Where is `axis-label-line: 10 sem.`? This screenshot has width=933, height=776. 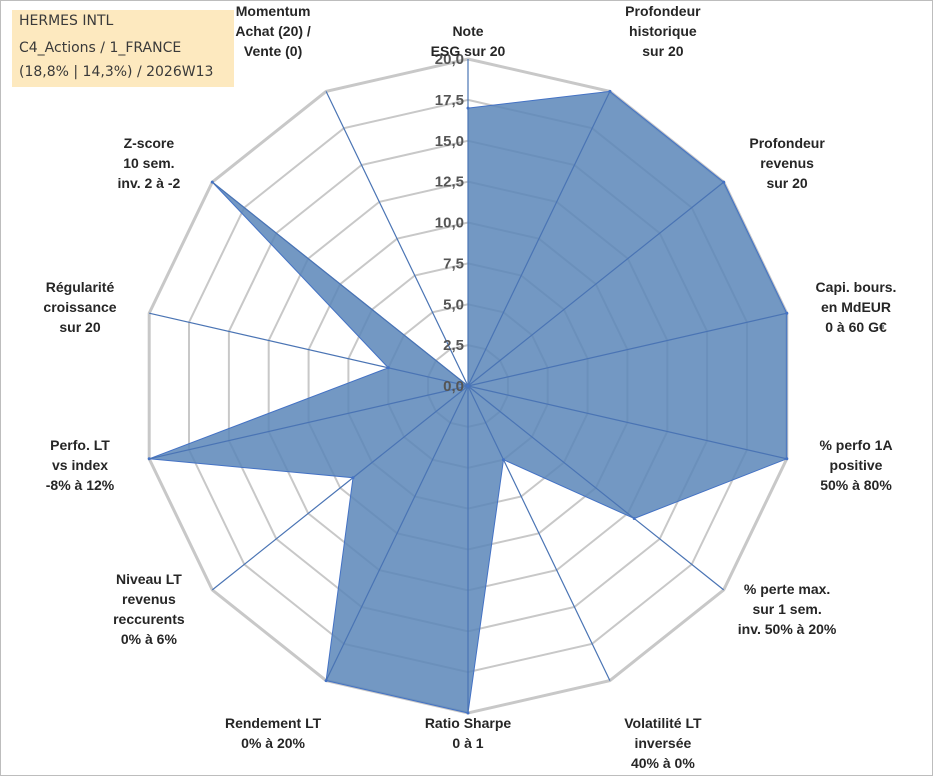
axis-label-line: 10 sem. is located at coordinates (149, 163).